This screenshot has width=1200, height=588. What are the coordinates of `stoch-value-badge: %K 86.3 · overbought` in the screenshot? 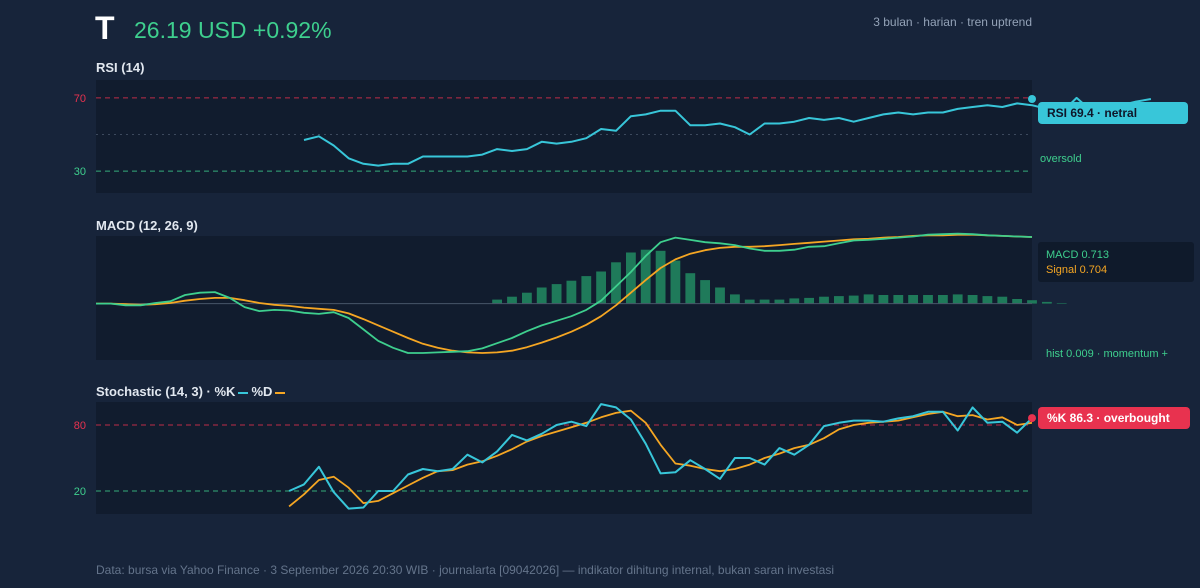 It's located at (1114, 418).